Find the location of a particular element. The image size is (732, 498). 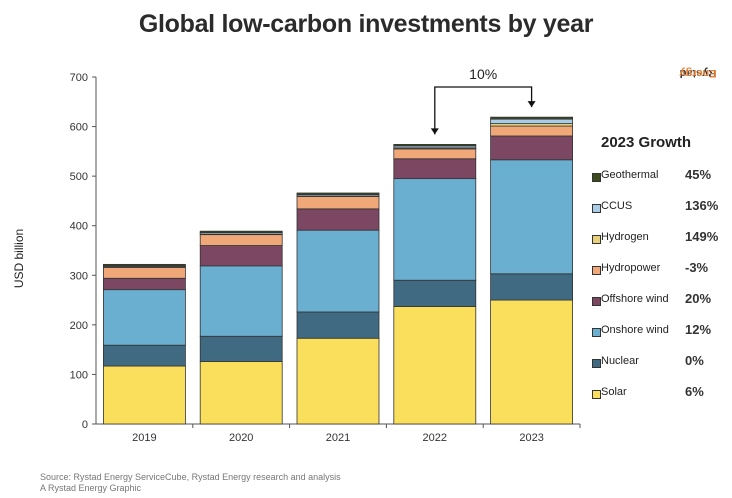

legend-item-solar: Solar 6% is located at coordinates (659, 393).